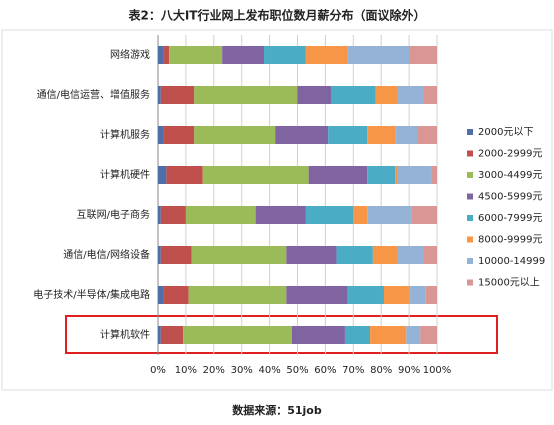 Image resolution: width=554 pixels, height=425 pixels. What do you see at coordinates (130, 54) in the screenshot?
I see `y-tick-label: 网络游戏` at bounding box center [130, 54].